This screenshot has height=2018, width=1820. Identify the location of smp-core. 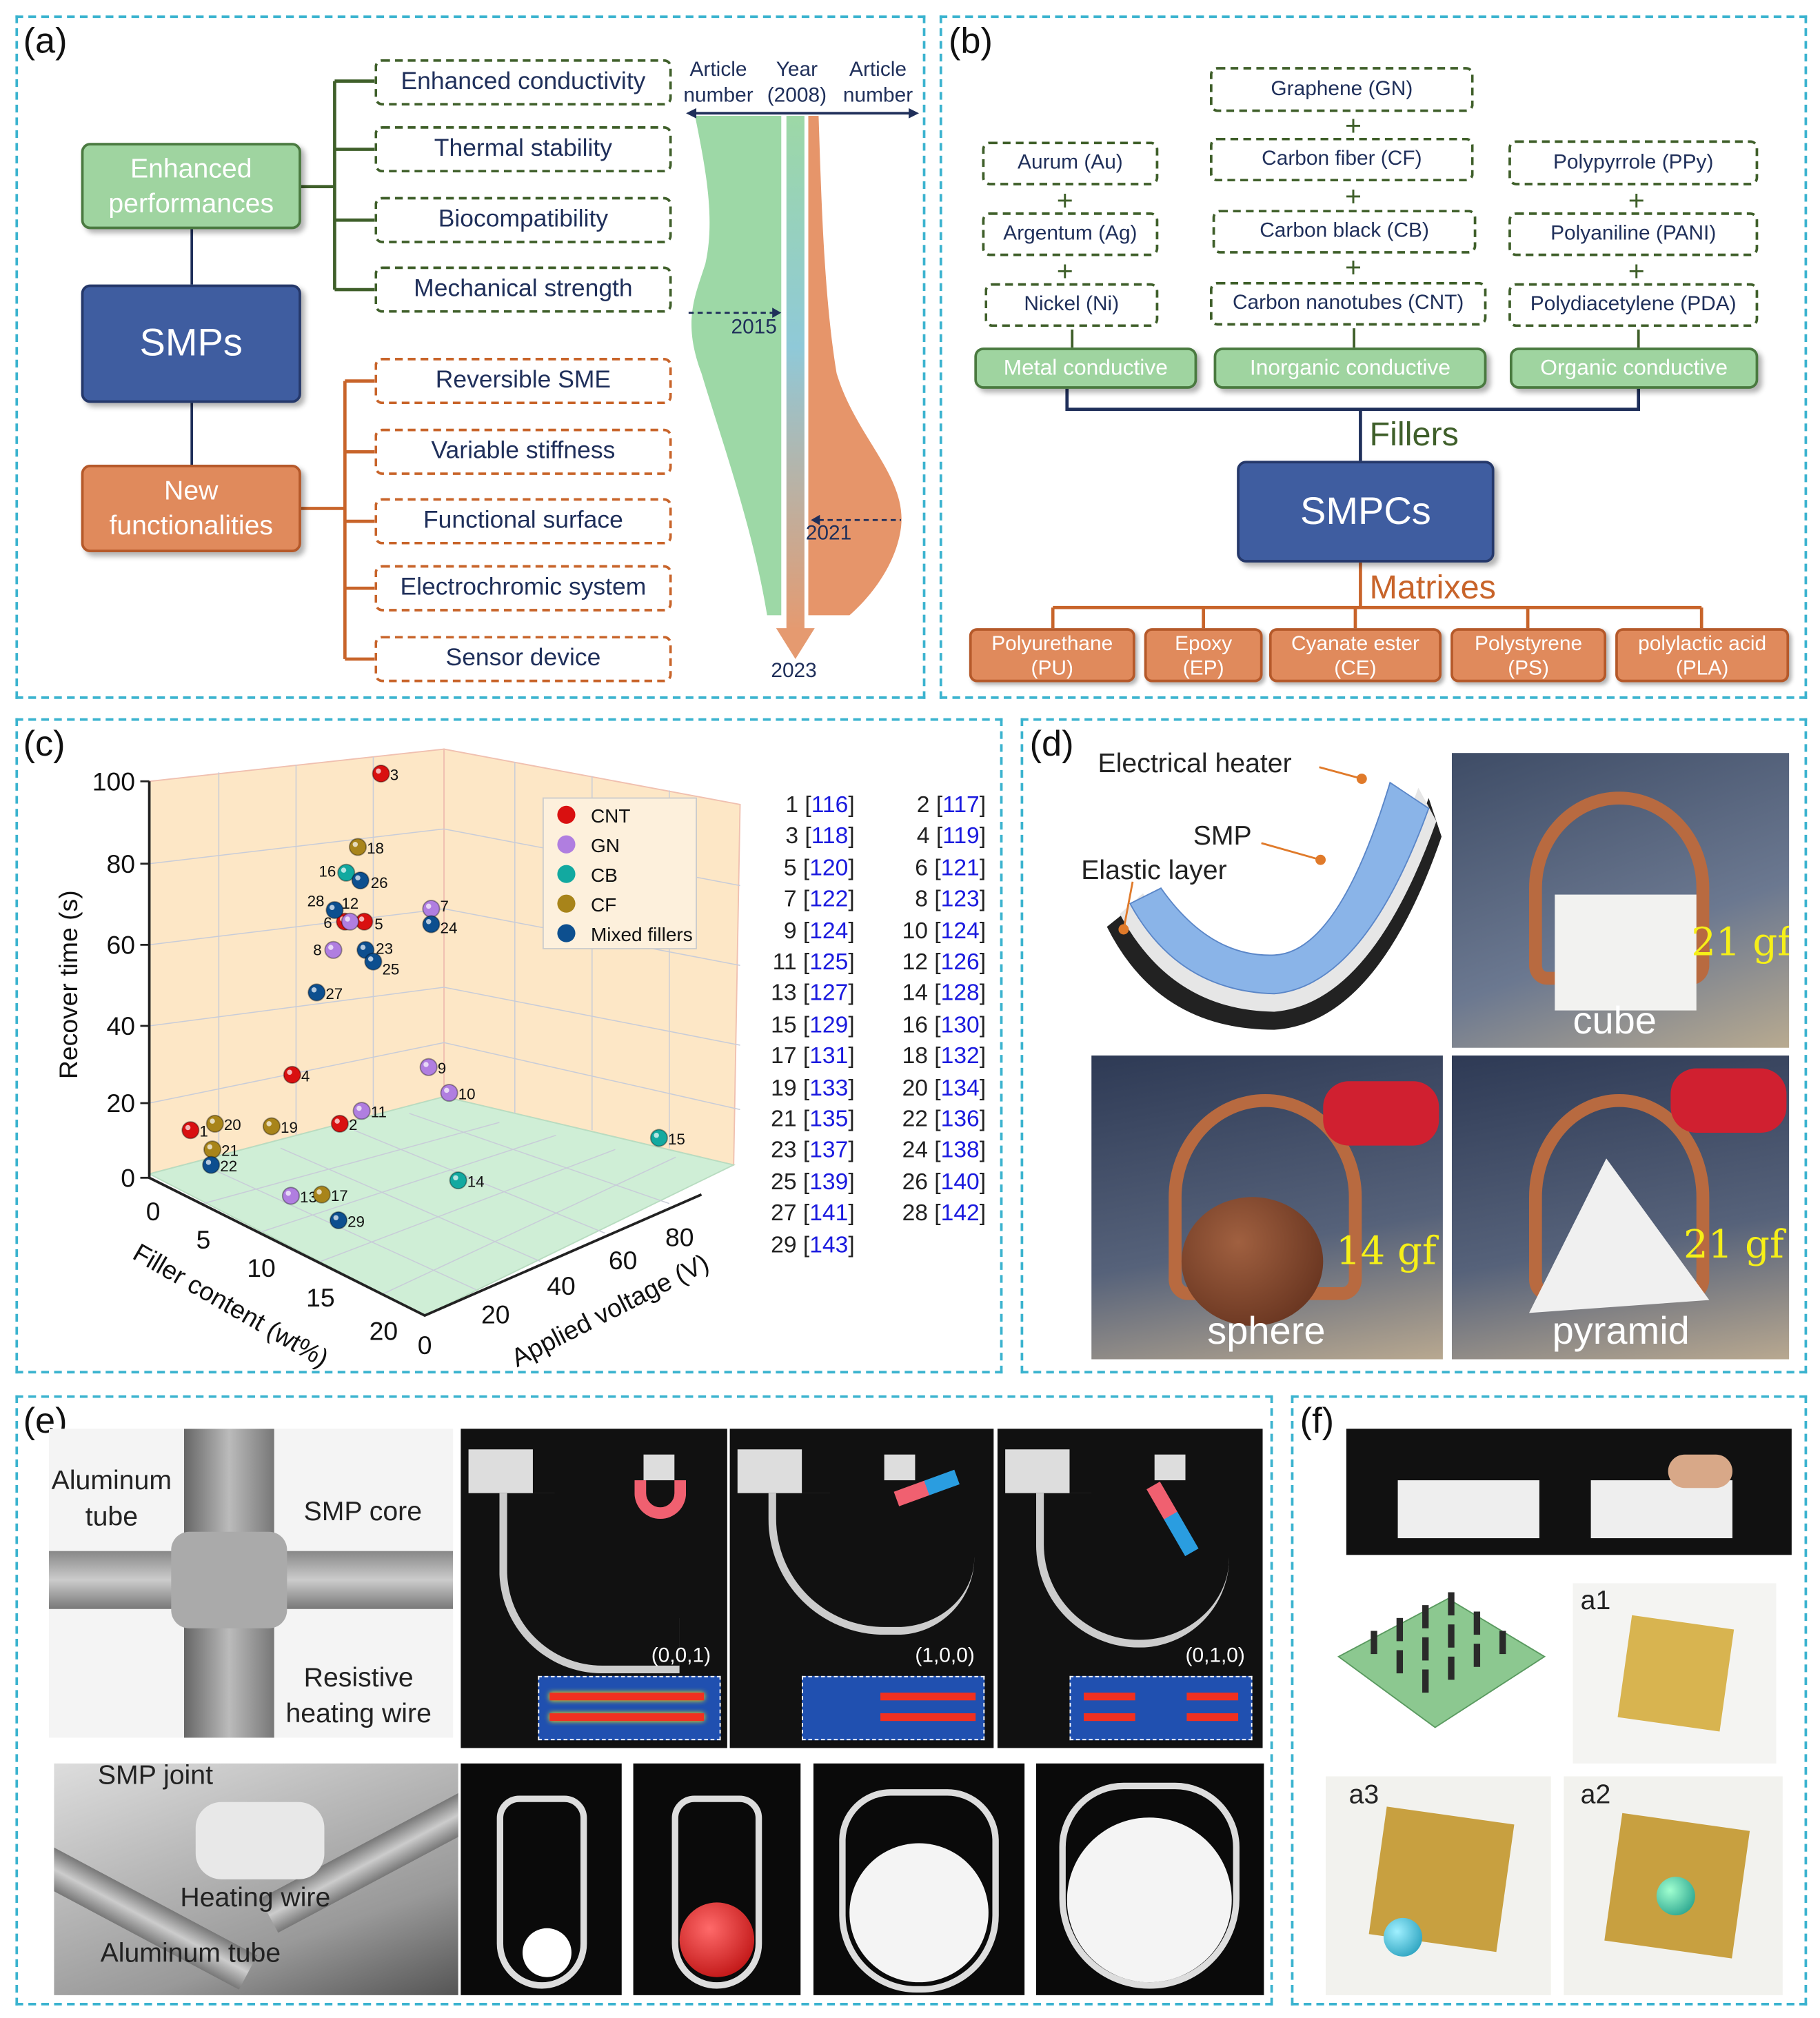
(229, 1580).